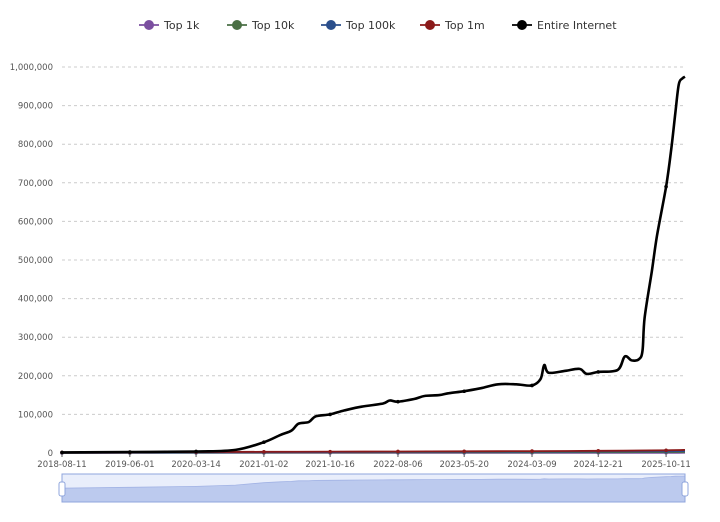  What do you see at coordinates (329, 465) in the screenshot?
I see `x-tick-label: 2021-10-16` at bounding box center [329, 465].